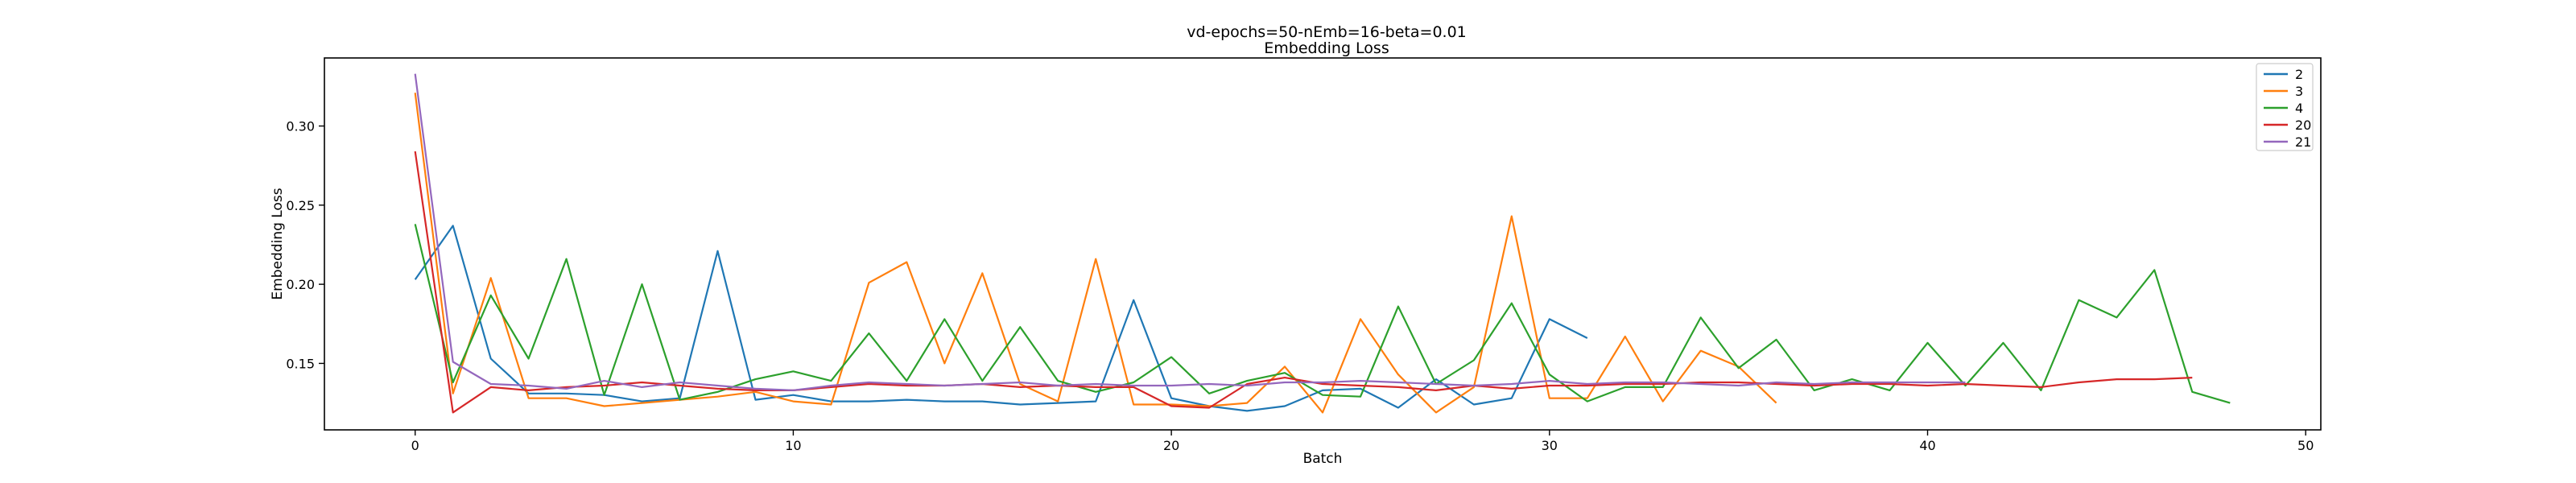  Describe the element at coordinates (2305, 445) in the screenshot. I see `x-tick-label: 50` at that location.